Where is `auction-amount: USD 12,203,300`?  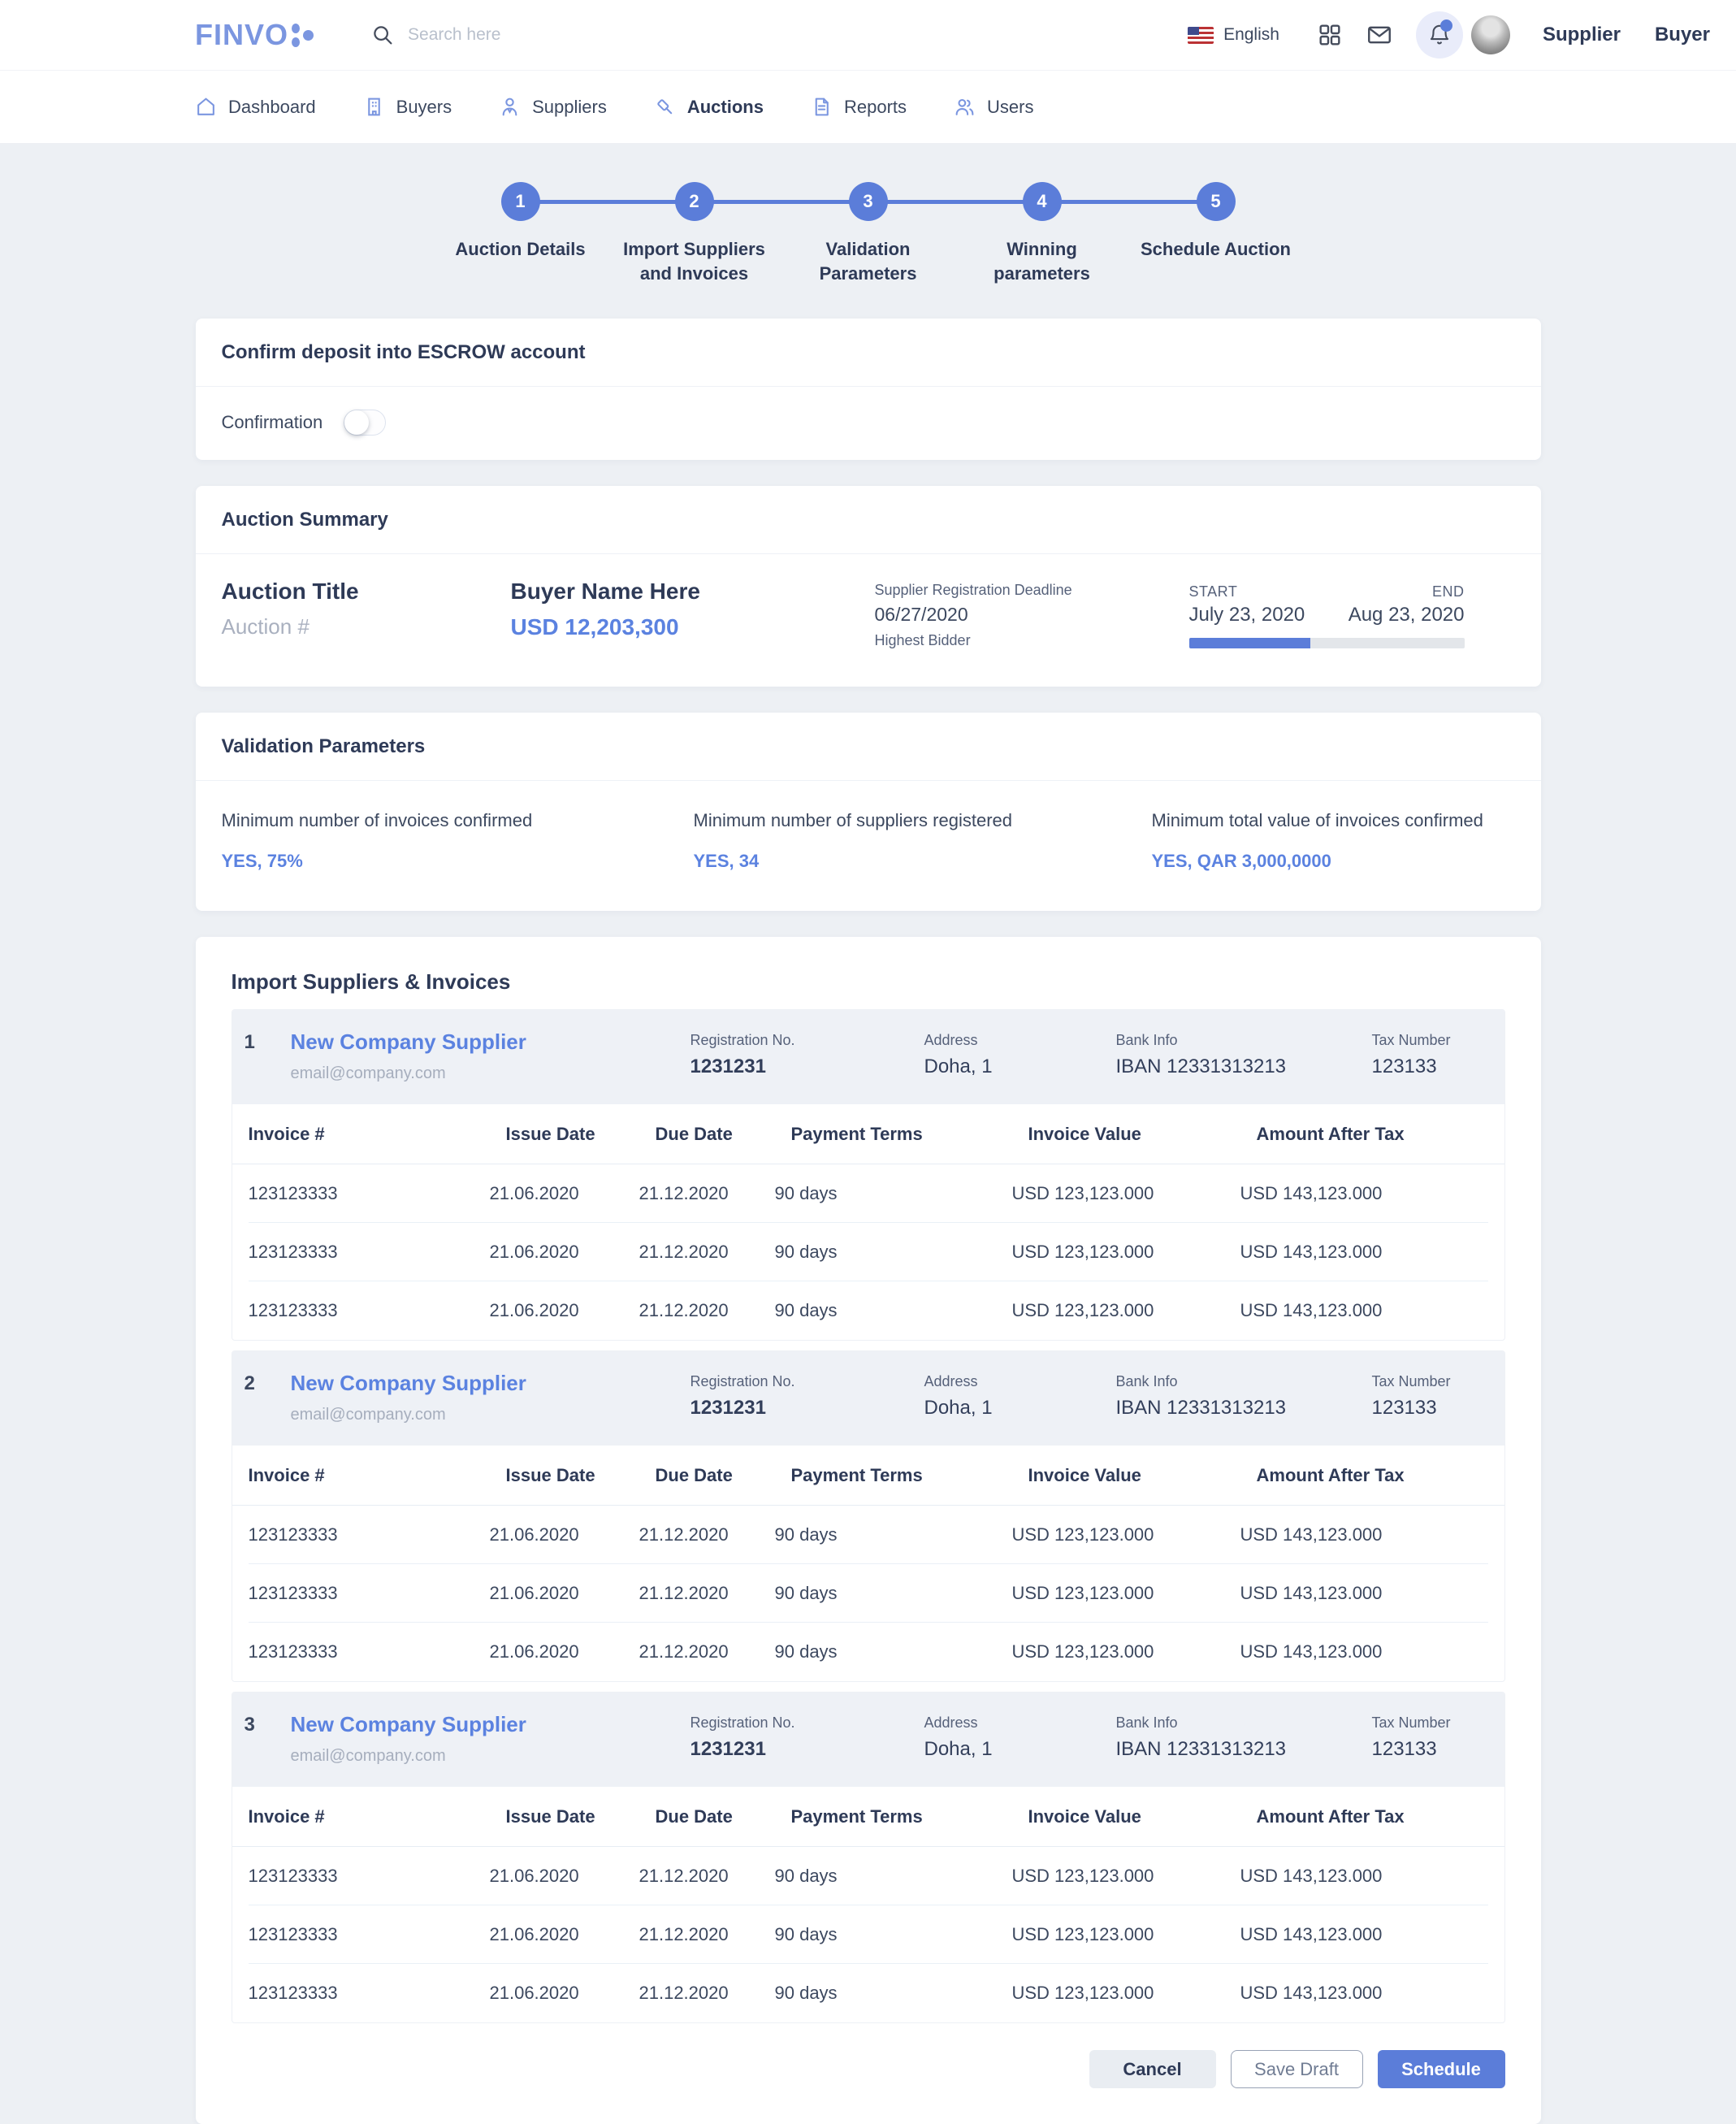
auction-amount: USD 12,203,300 is located at coordinates (595, 627).